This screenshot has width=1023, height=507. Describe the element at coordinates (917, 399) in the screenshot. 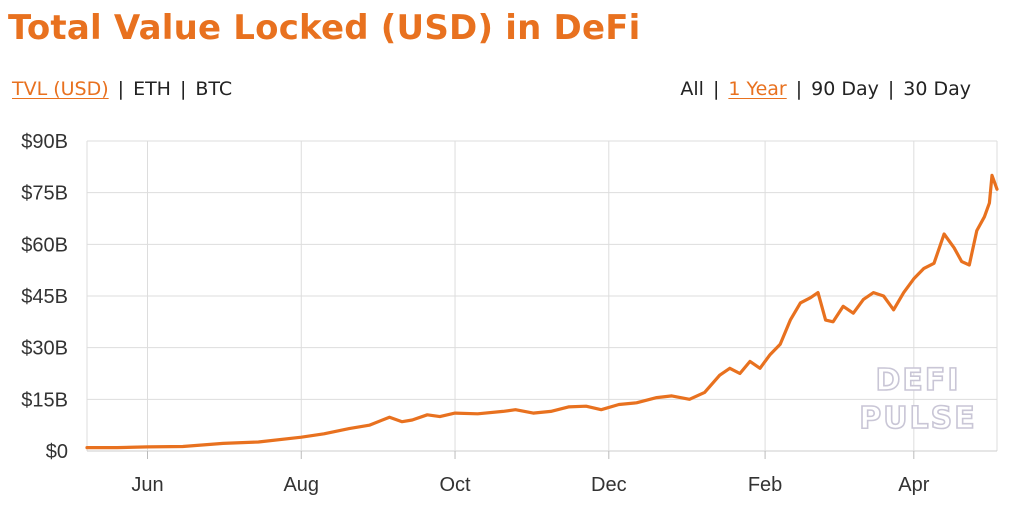

I see `defi-pulse-watermark: DEFI PULSE` at that location.